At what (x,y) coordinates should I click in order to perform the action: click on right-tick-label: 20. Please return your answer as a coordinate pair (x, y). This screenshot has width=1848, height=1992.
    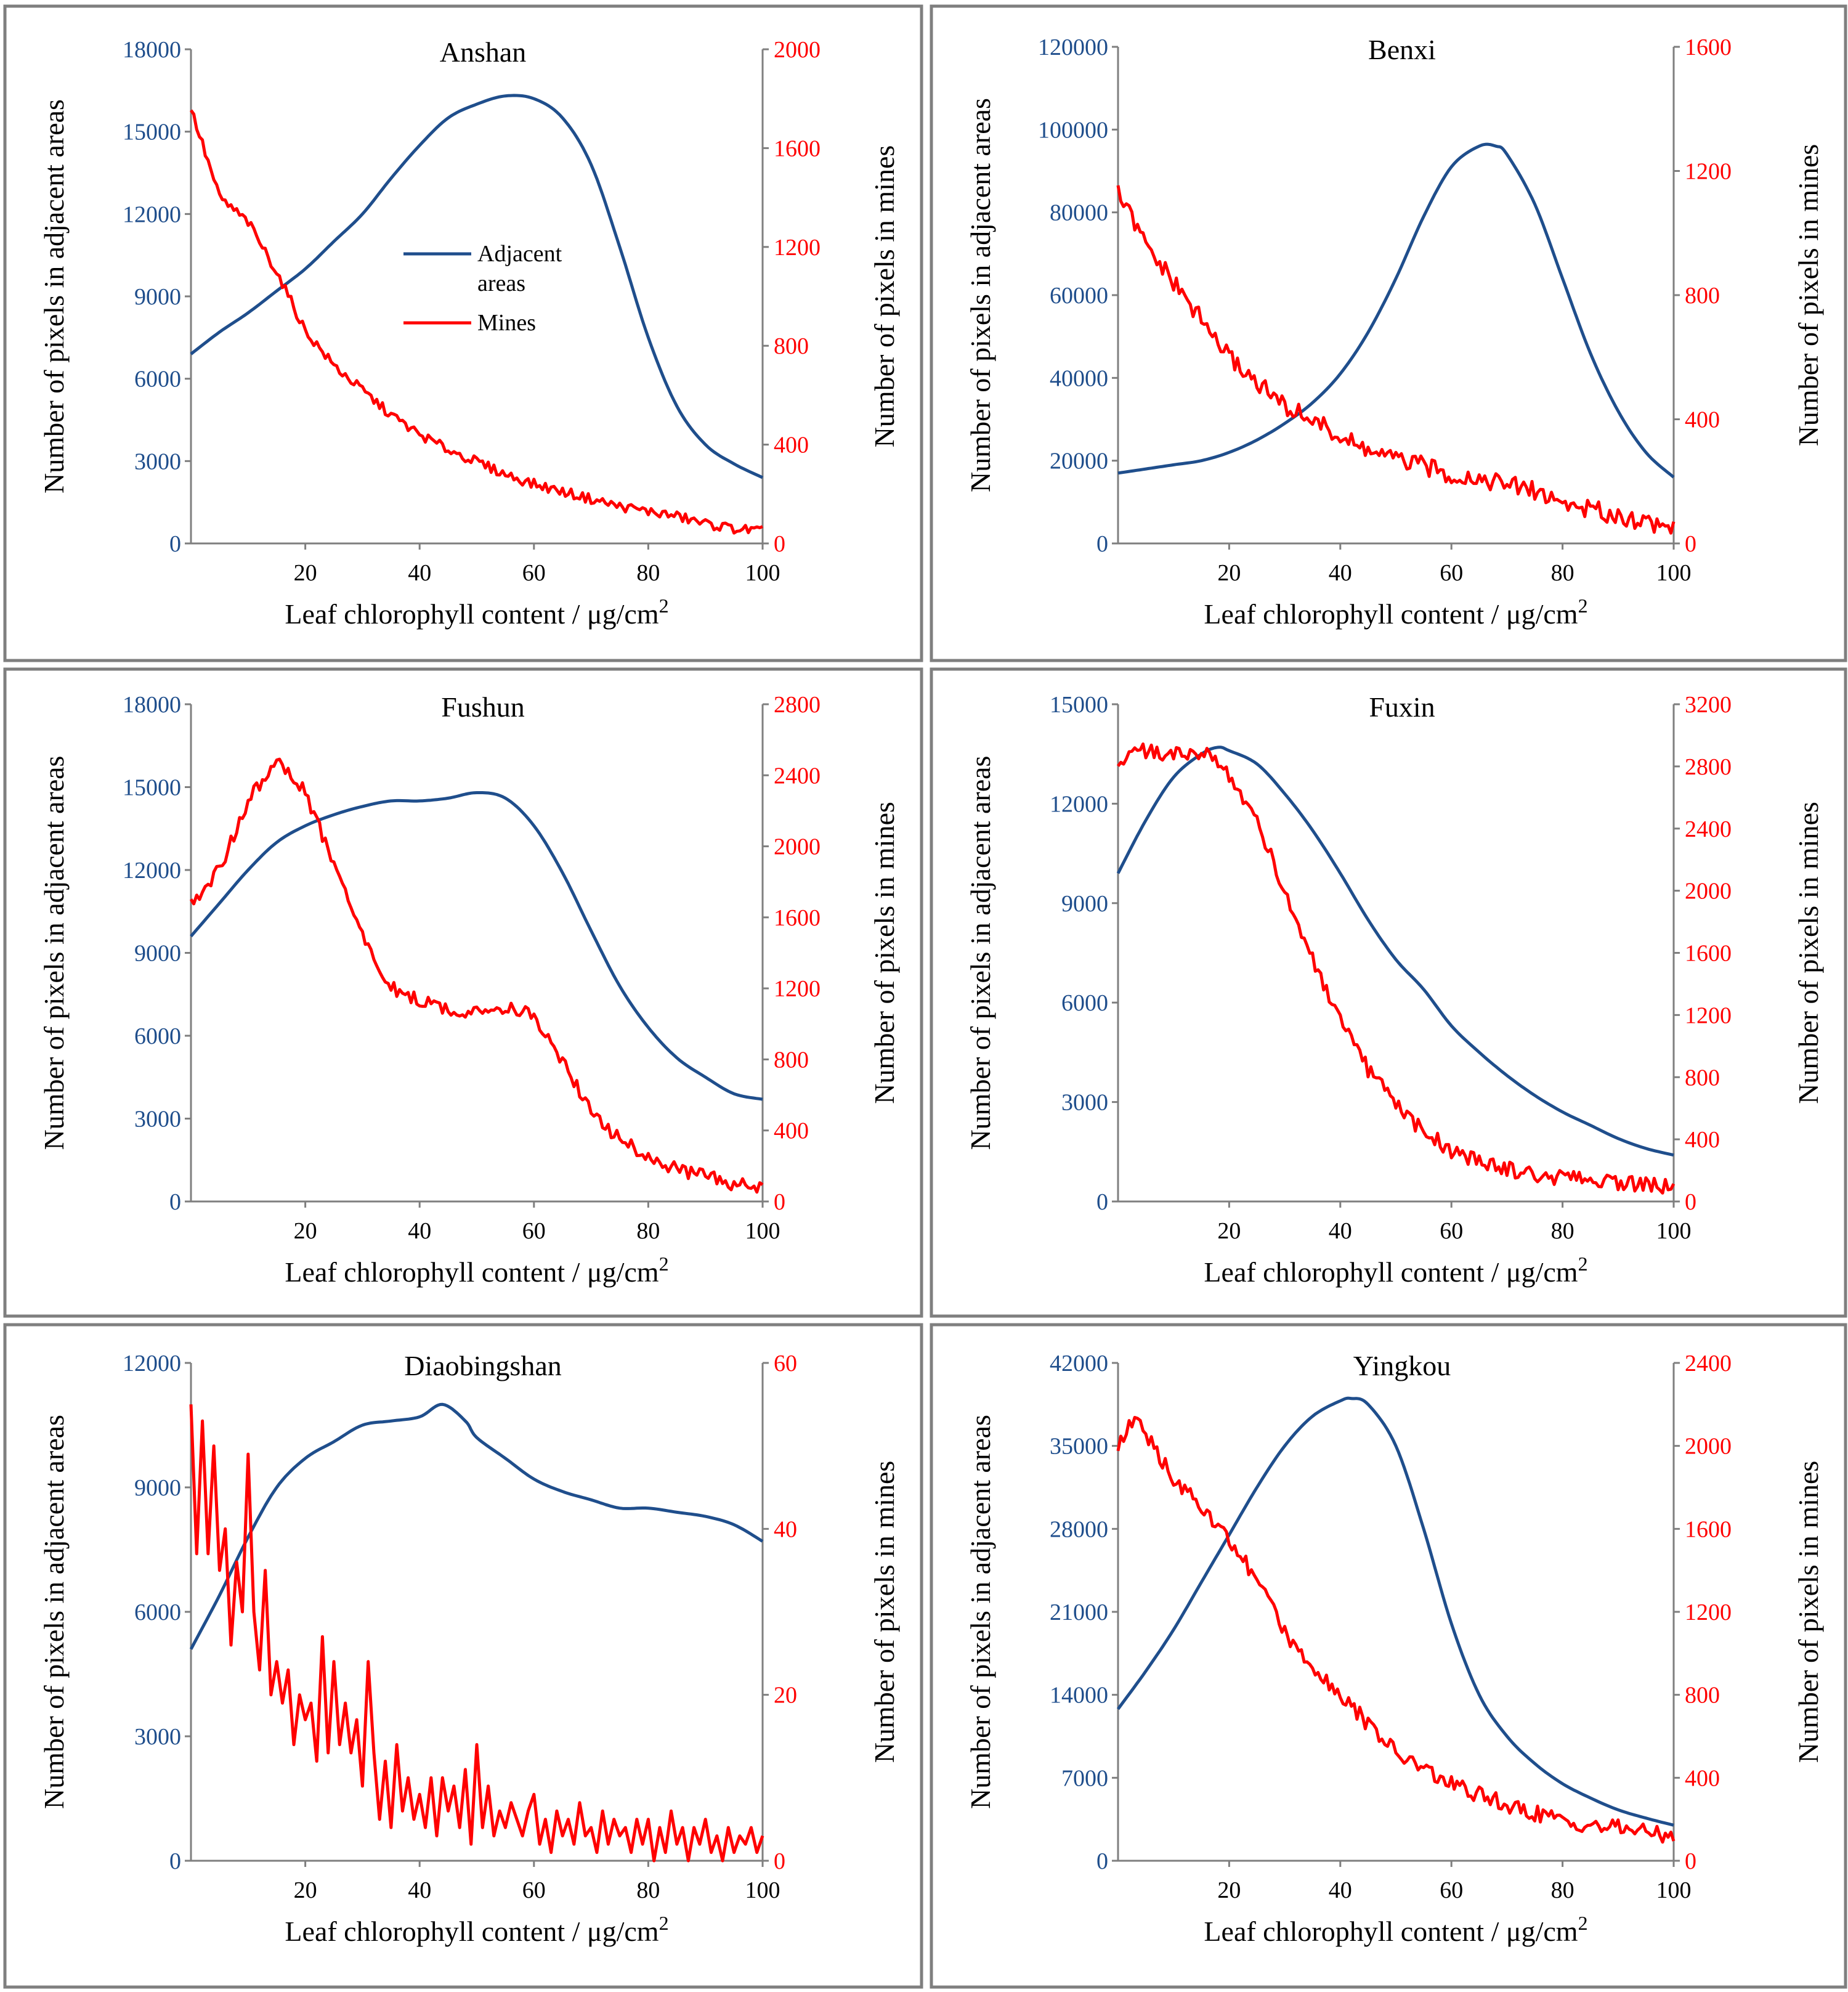
    Looking at the image, I should click on (785, 1696).